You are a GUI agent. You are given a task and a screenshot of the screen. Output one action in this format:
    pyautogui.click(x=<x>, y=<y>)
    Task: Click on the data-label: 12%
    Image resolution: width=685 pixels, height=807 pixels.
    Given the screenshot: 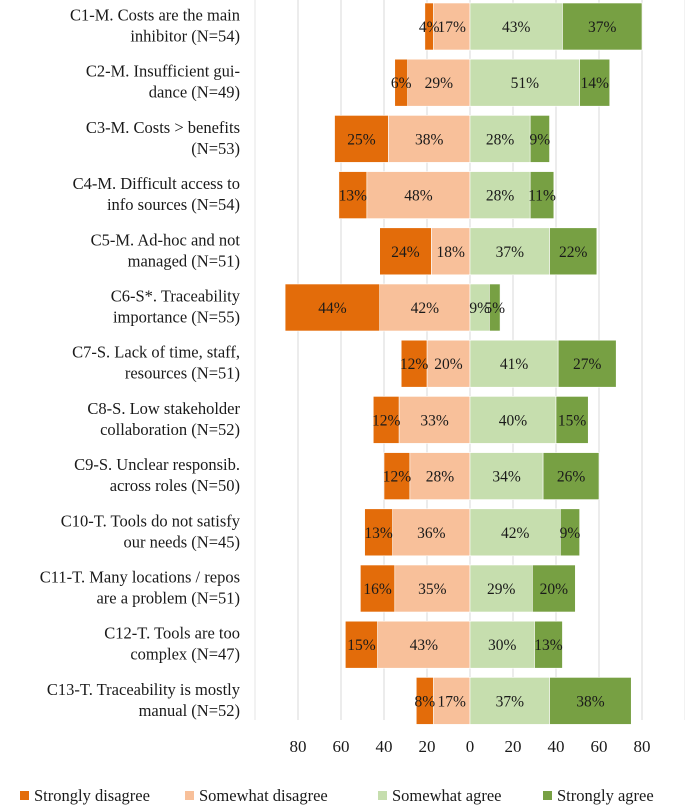 What is the action you would take?
    pyautogui.click(x=414, y=364)
    